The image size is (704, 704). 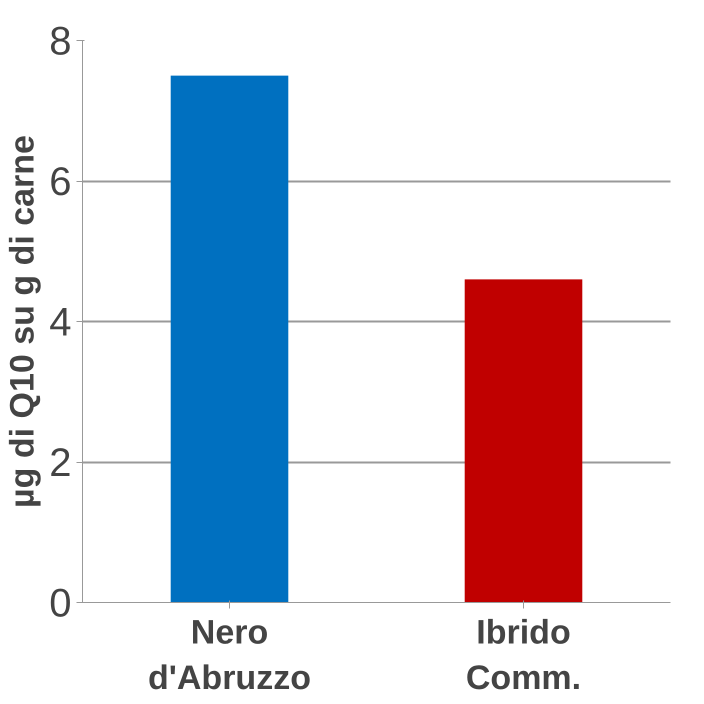 What do you see at coordinates (229, 656) in the screenshot?
I see `x-tick-label: Nero d'Abruzzo` at bounding box center [229, 656].